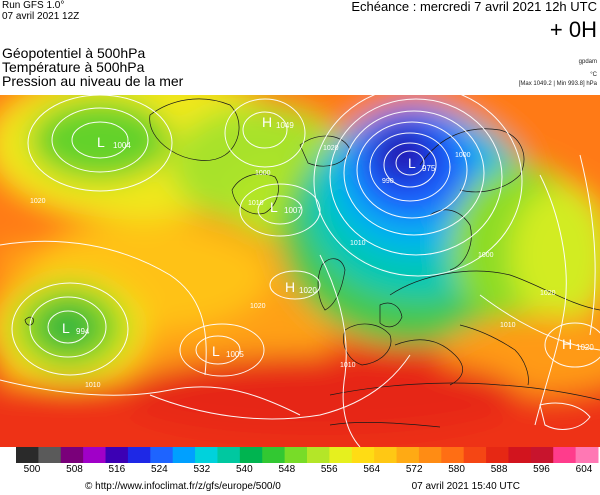 This screenshot has width=600, height=495. What do you see at coordinates (74, 53) in the screenshot?
I see `title-geopotential: Géopotentiel à 500hPa` at bounding box center [74, 53].